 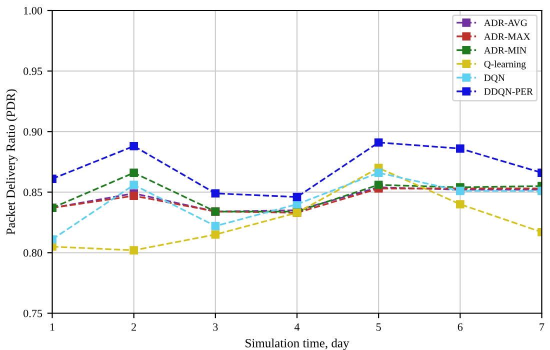 What do you see at coordinates (33, 192) in the screenshot?
I see `y-tick-label: 0.85` at bounding box center [33, 192].